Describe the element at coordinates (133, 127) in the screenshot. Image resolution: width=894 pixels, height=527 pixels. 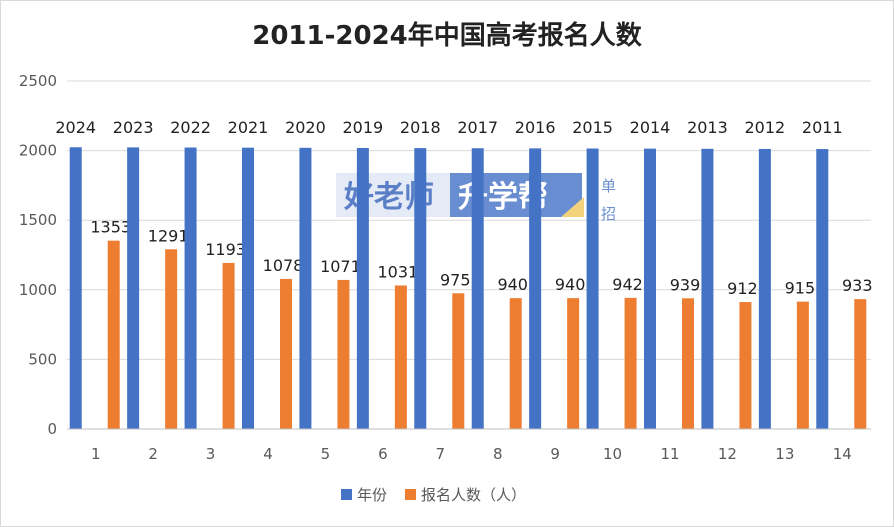
I see `data-label-year: 2023` at that location.